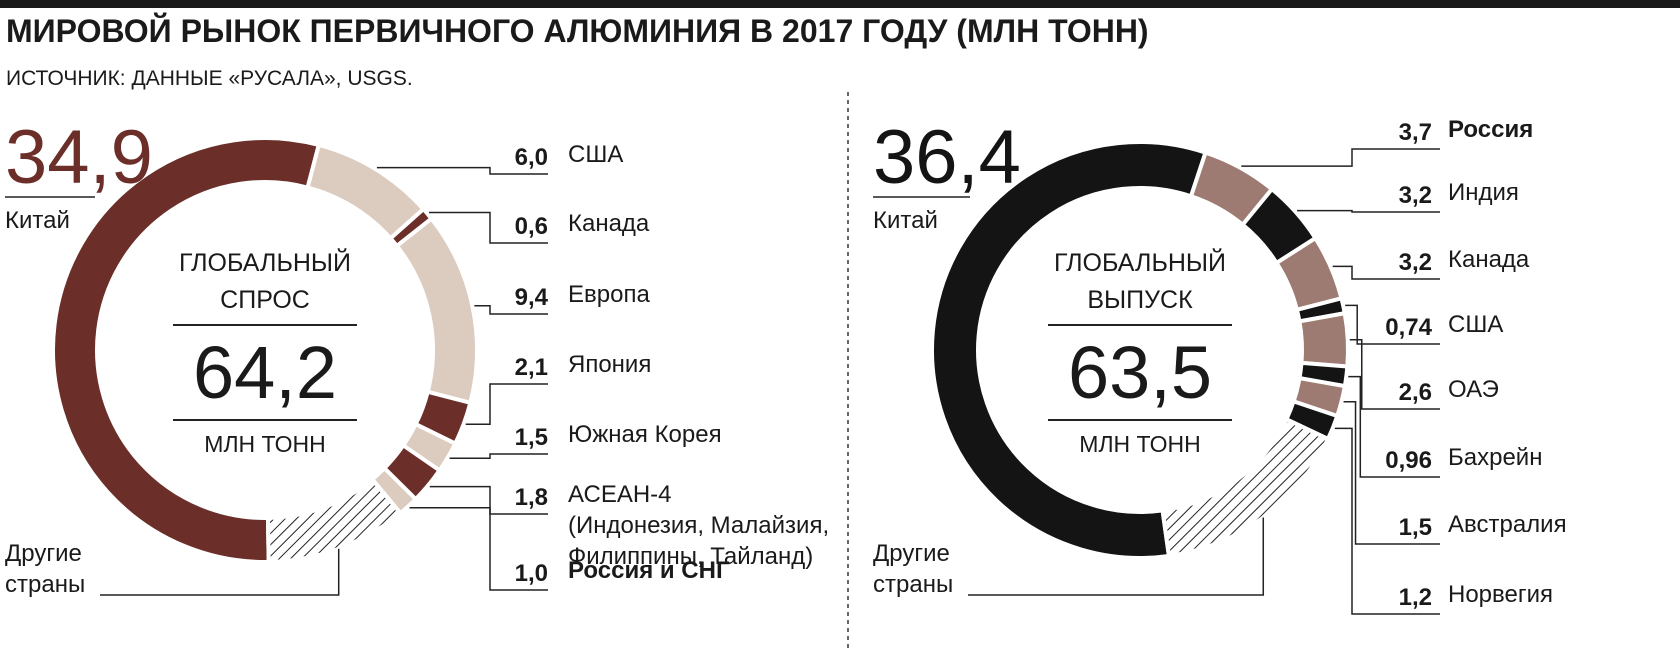 The image size is (1680, 657). Describe the element at coordinates (610, 364) in the screenshot. I see `category-label: Япония` at that location.